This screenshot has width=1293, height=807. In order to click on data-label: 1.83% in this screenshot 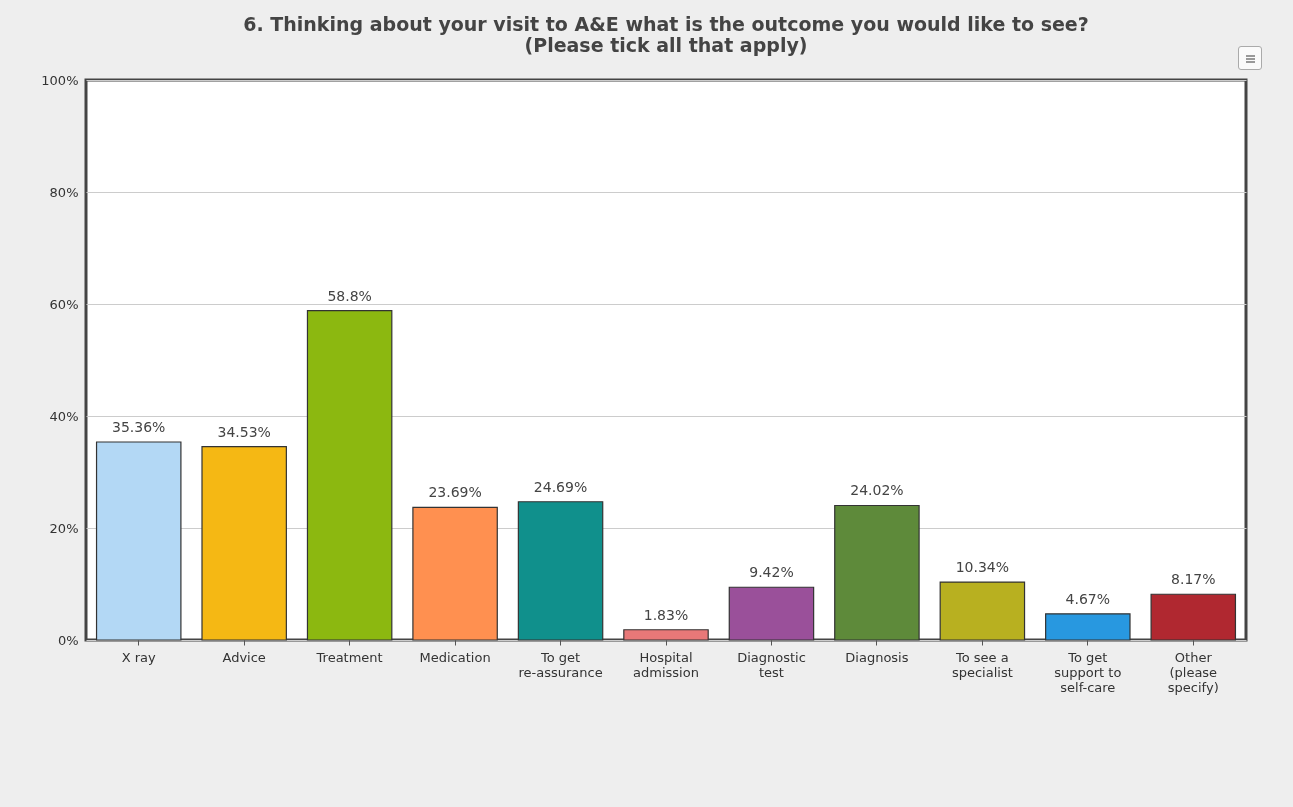, I will do `click(666, 614)`.